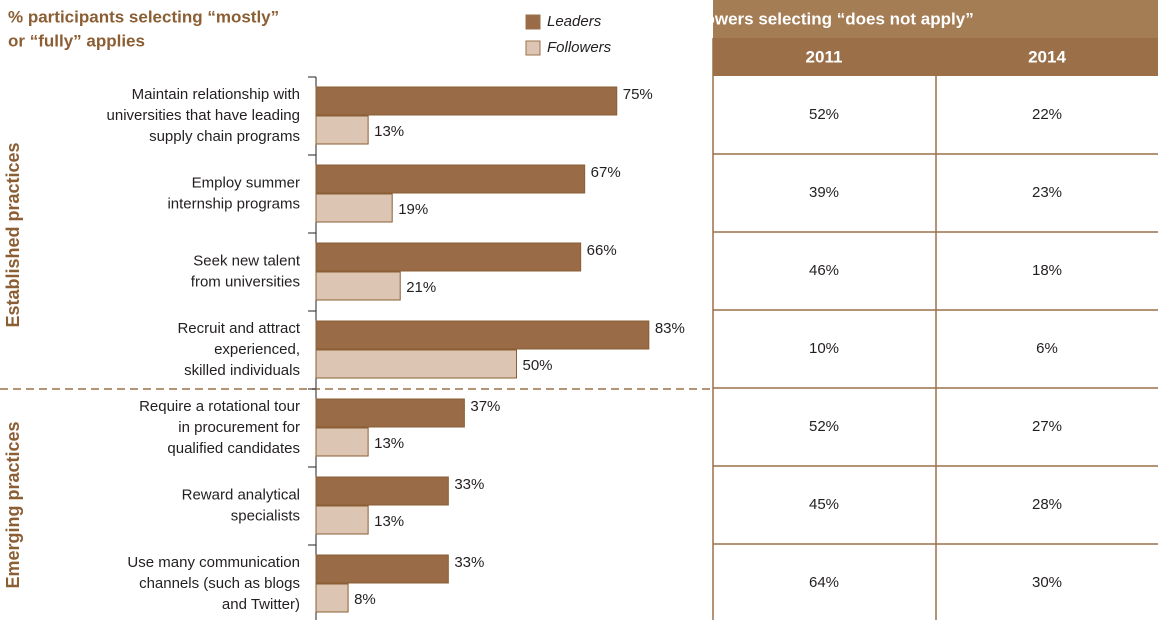  Describe the element at coordinates (413, 209) in the screenshot. I see `value-label: 19%` at that location.